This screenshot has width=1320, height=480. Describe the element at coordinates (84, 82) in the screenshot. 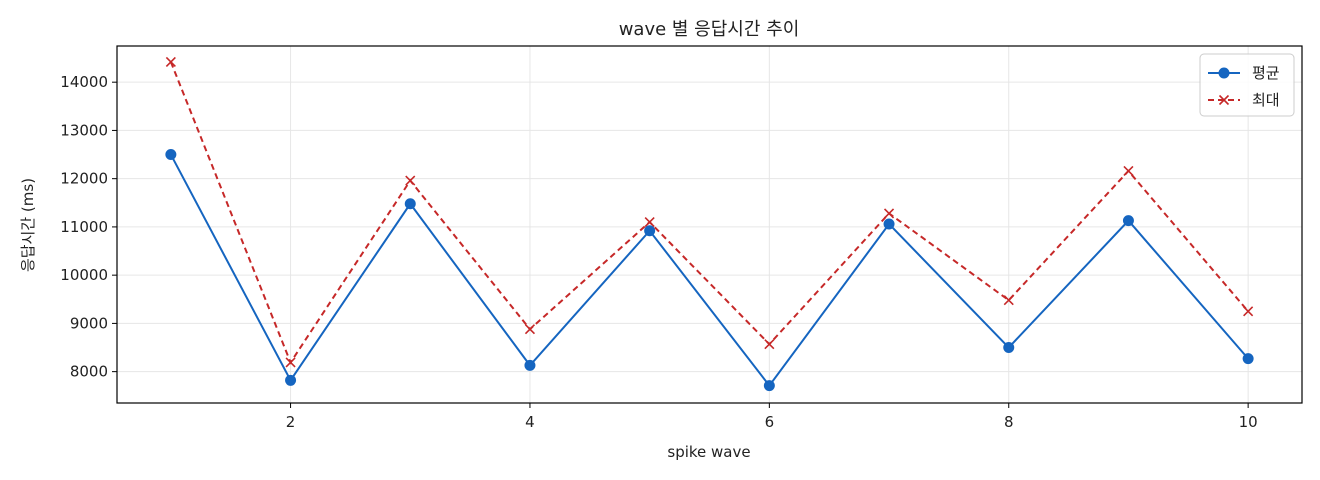

I see `y-tick-label: 14000` at that location.